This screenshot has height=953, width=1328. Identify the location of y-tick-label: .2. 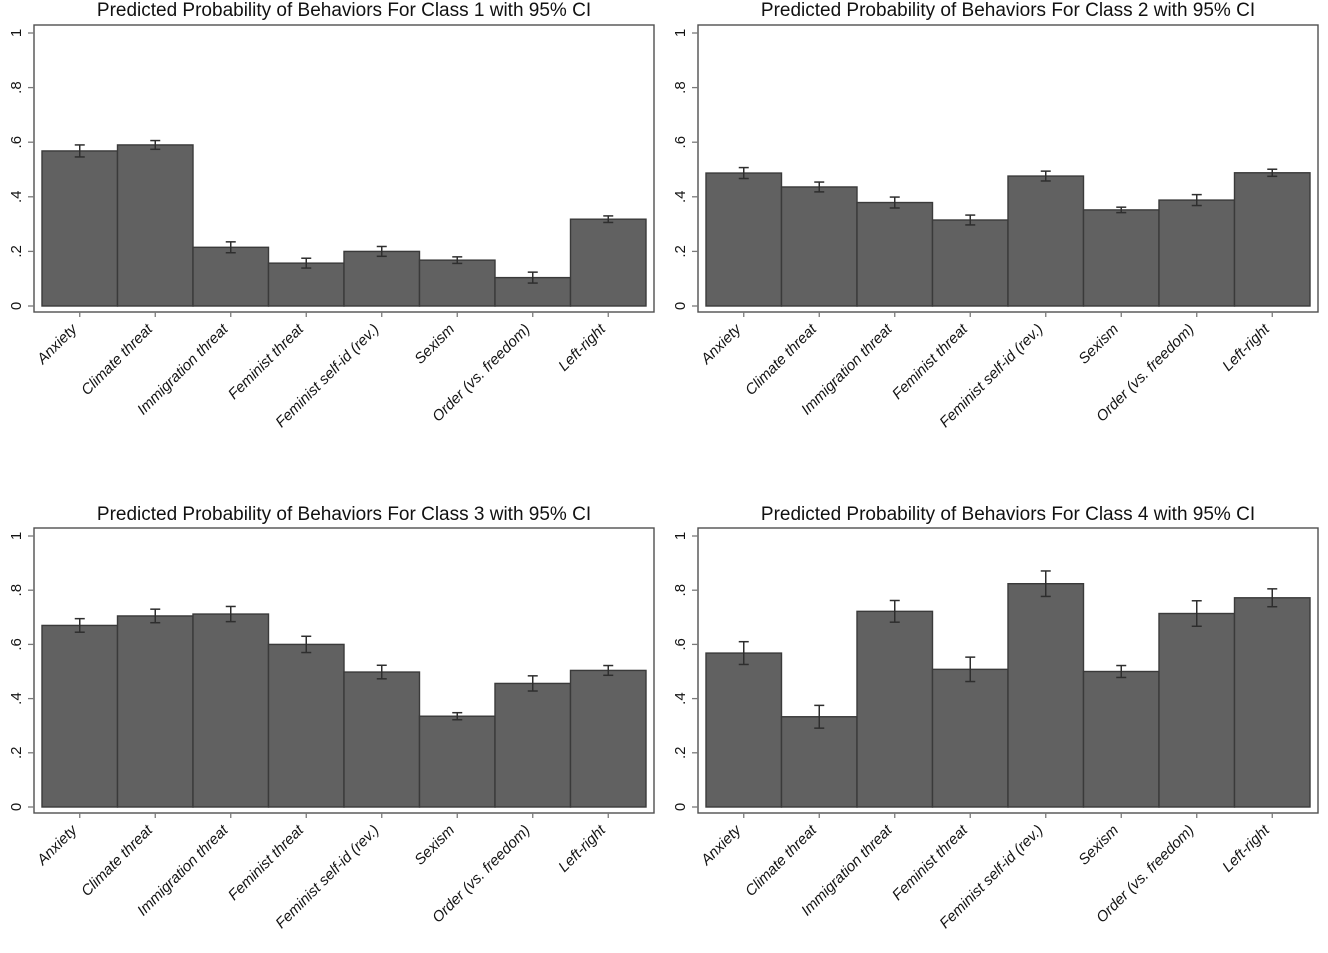
(16, 753).